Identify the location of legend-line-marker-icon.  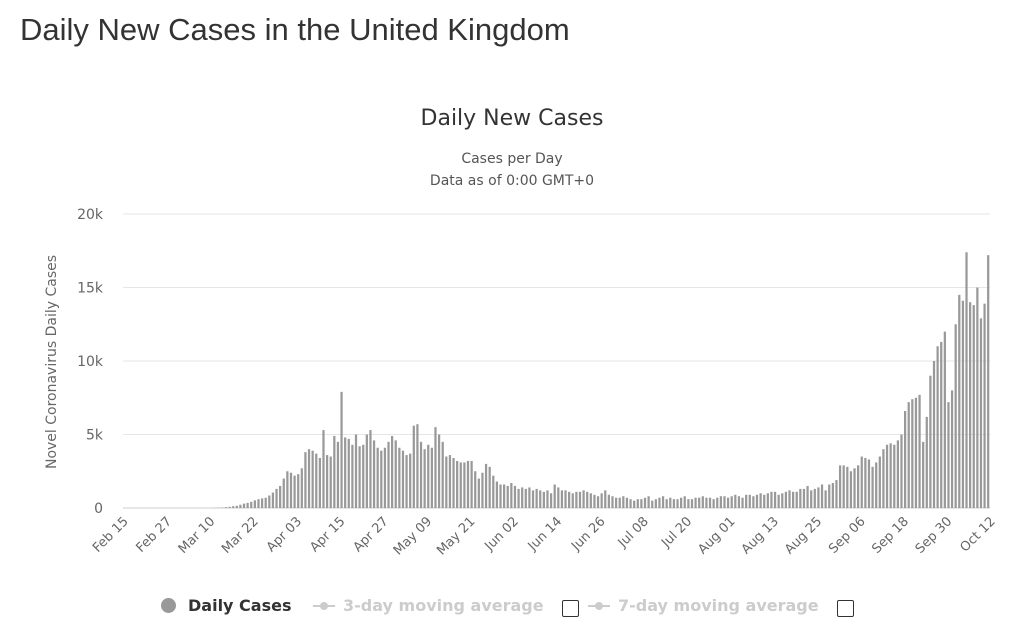
(599, 605).